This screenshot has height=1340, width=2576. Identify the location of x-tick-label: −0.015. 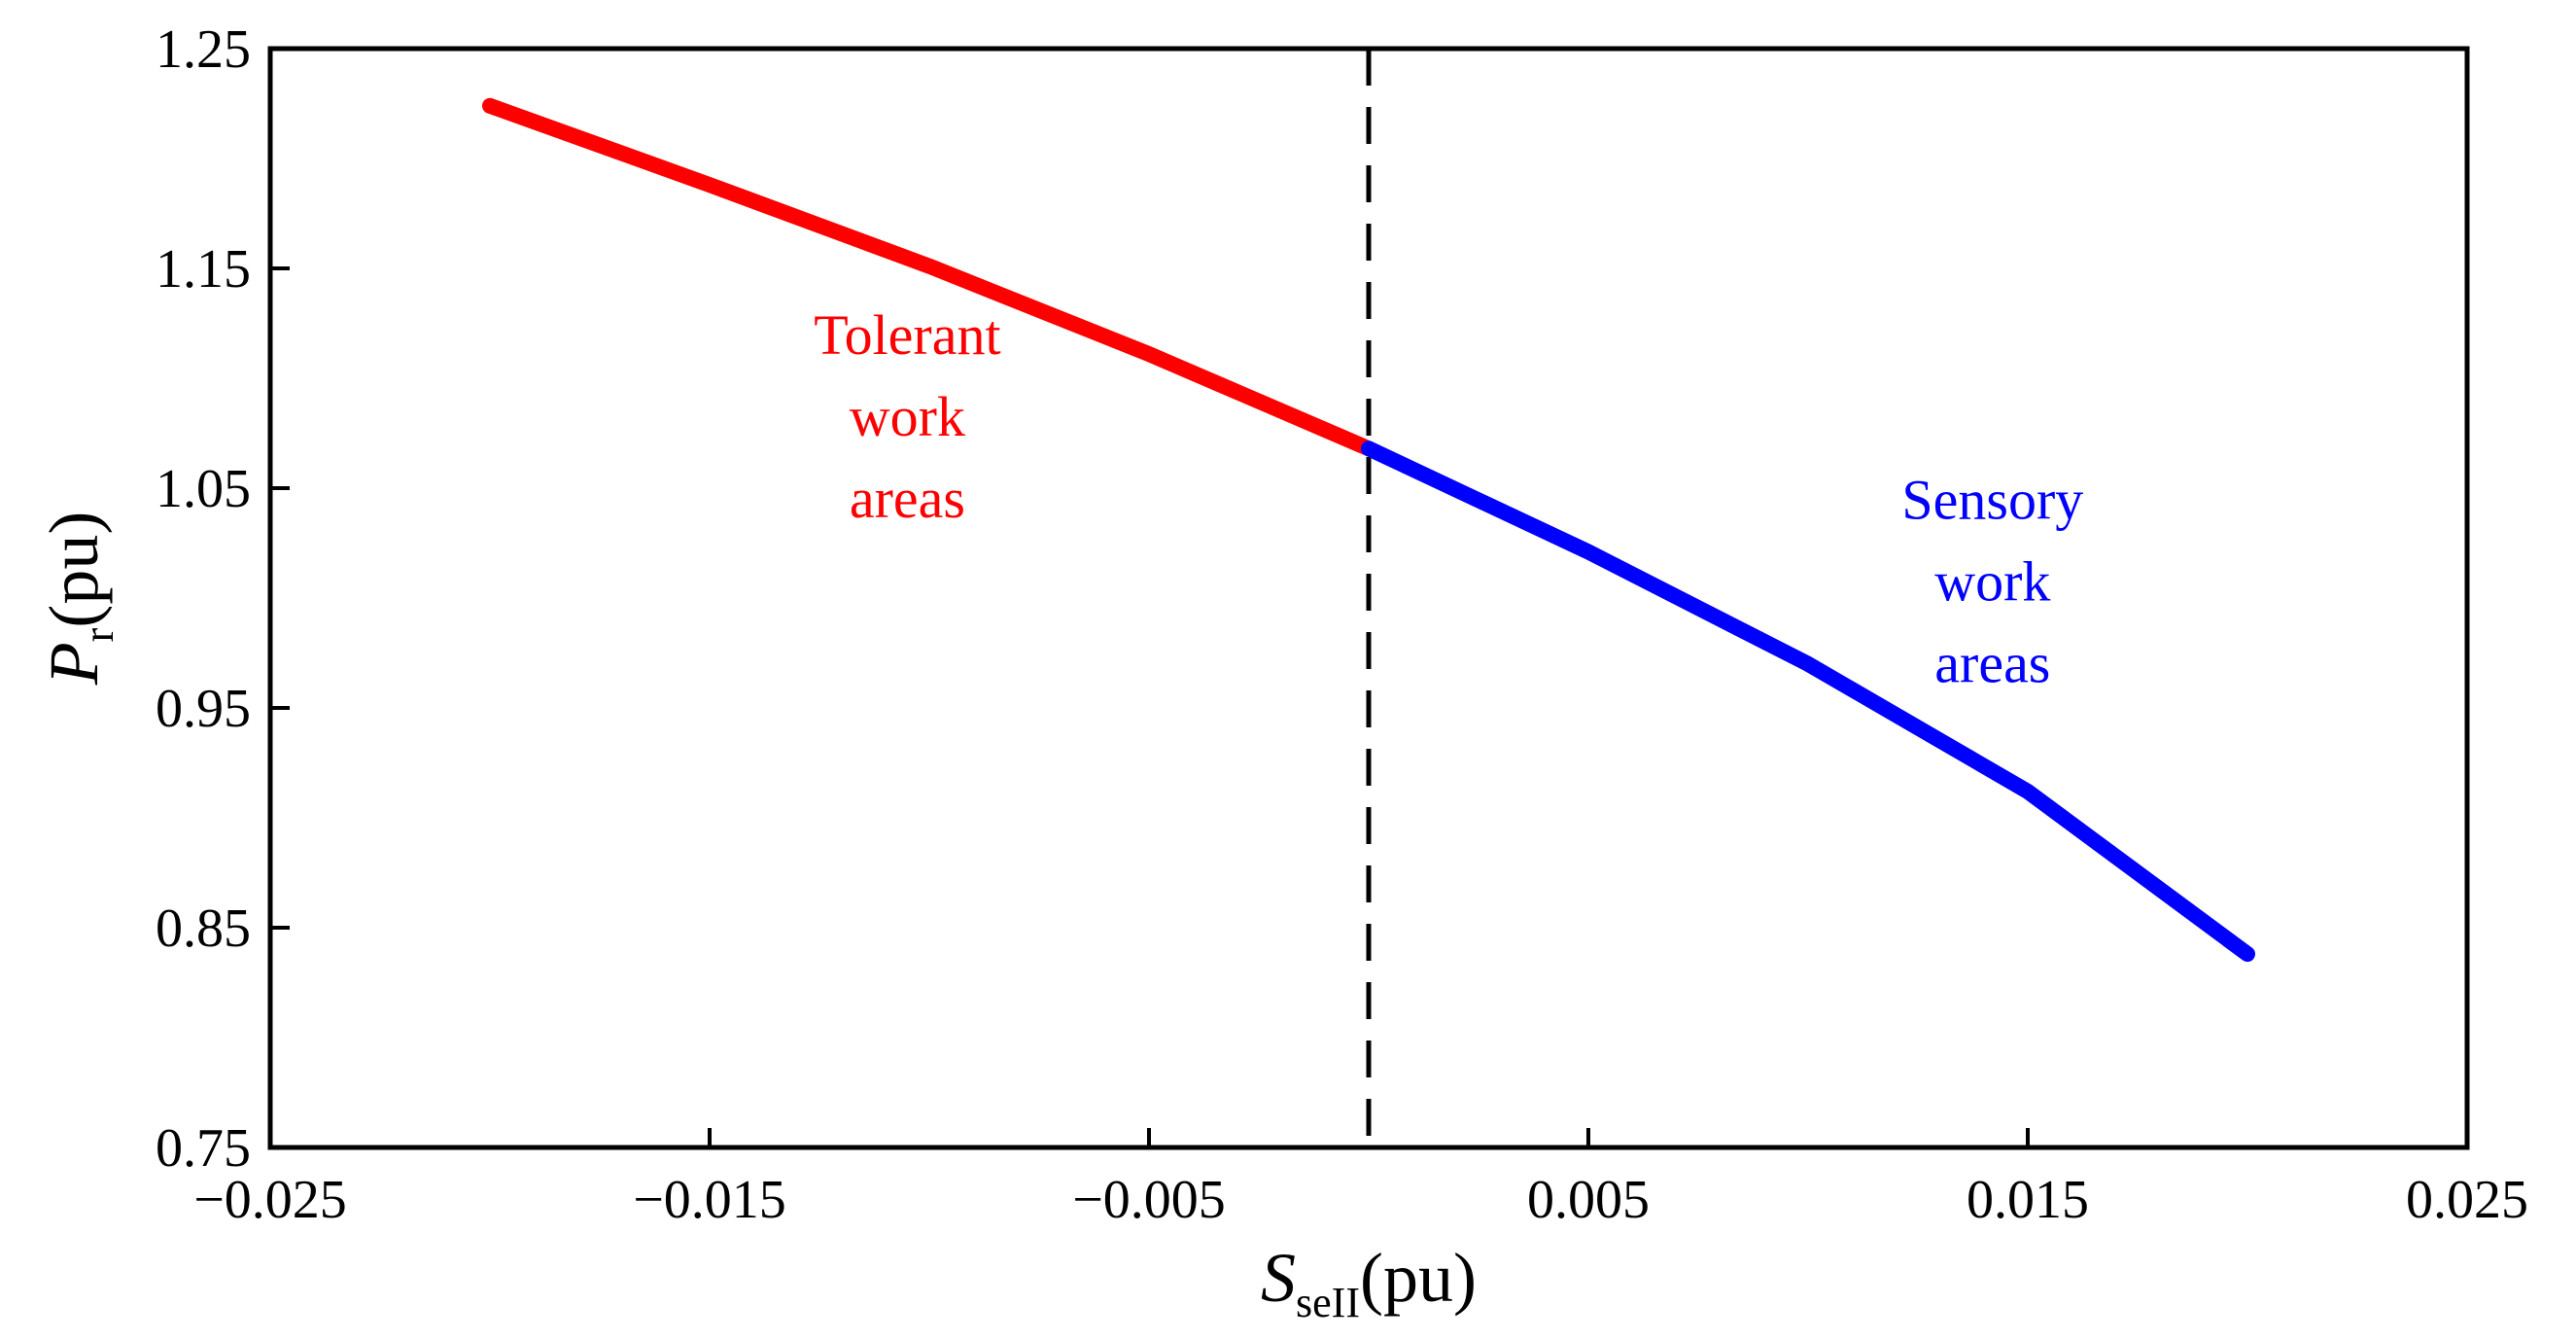
(710, 1200).